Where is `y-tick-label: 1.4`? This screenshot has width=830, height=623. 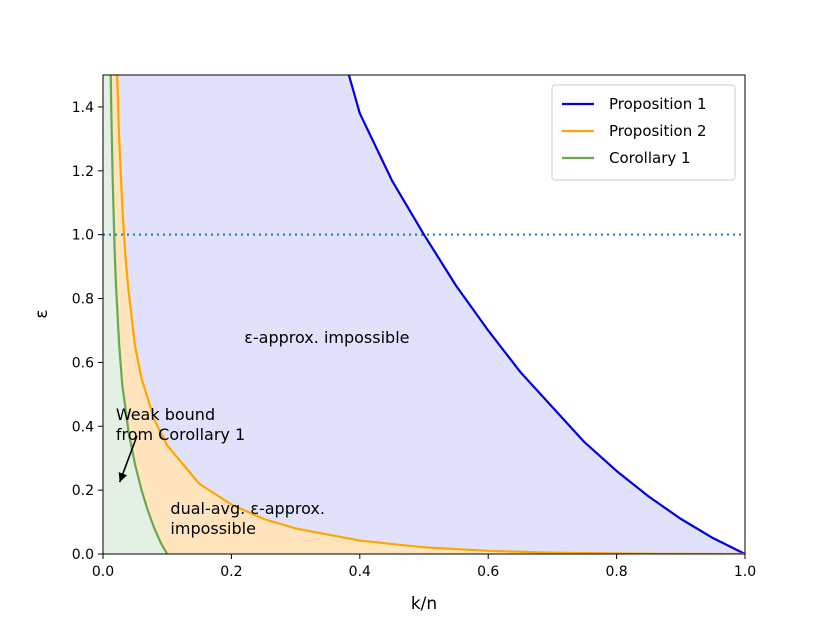
y-tick-label: 1.4 is located at coordinates (83, 108).